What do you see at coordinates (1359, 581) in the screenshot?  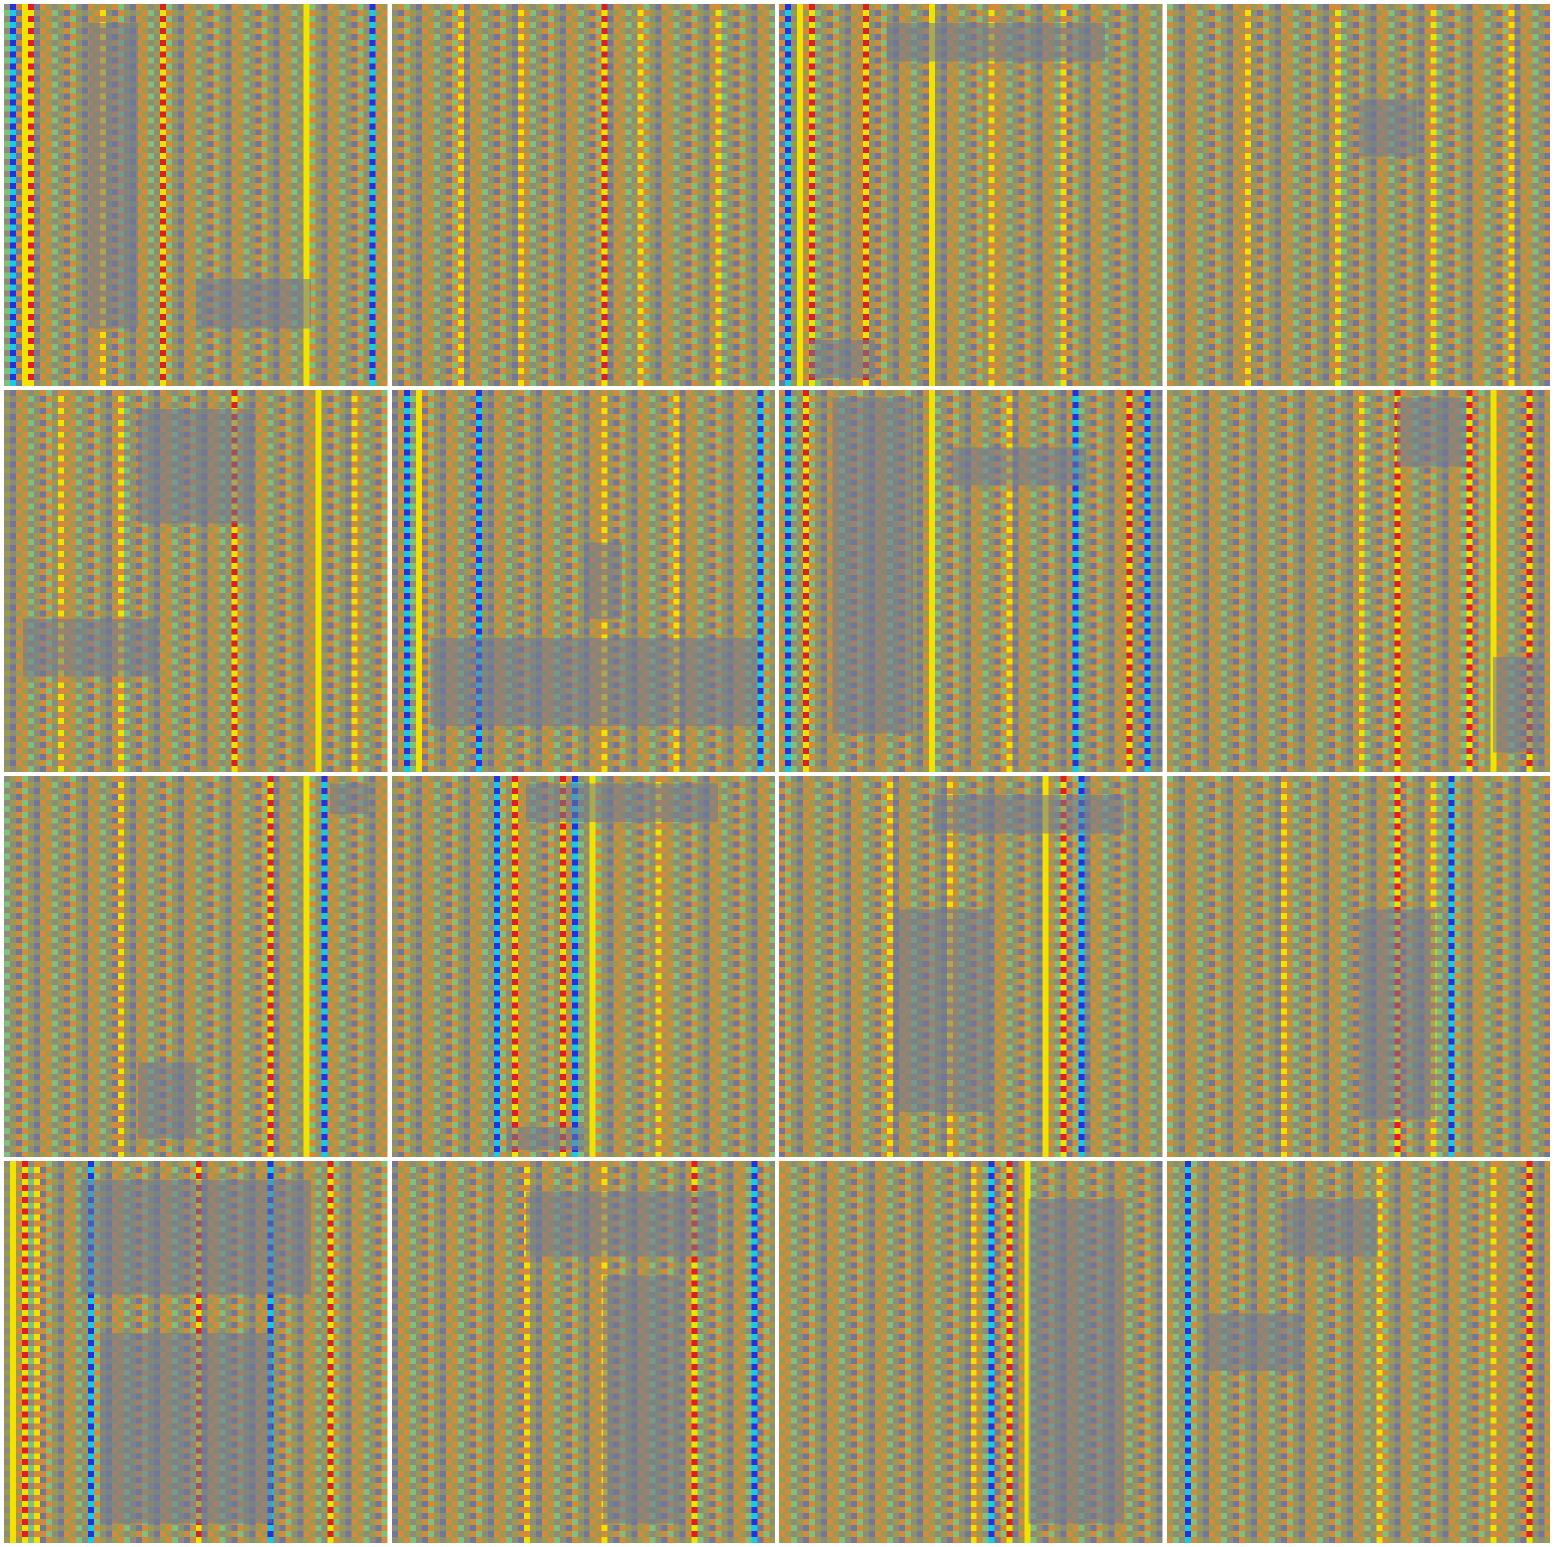 I see `tile-r2-c4` at bounding box center [1359, 581].